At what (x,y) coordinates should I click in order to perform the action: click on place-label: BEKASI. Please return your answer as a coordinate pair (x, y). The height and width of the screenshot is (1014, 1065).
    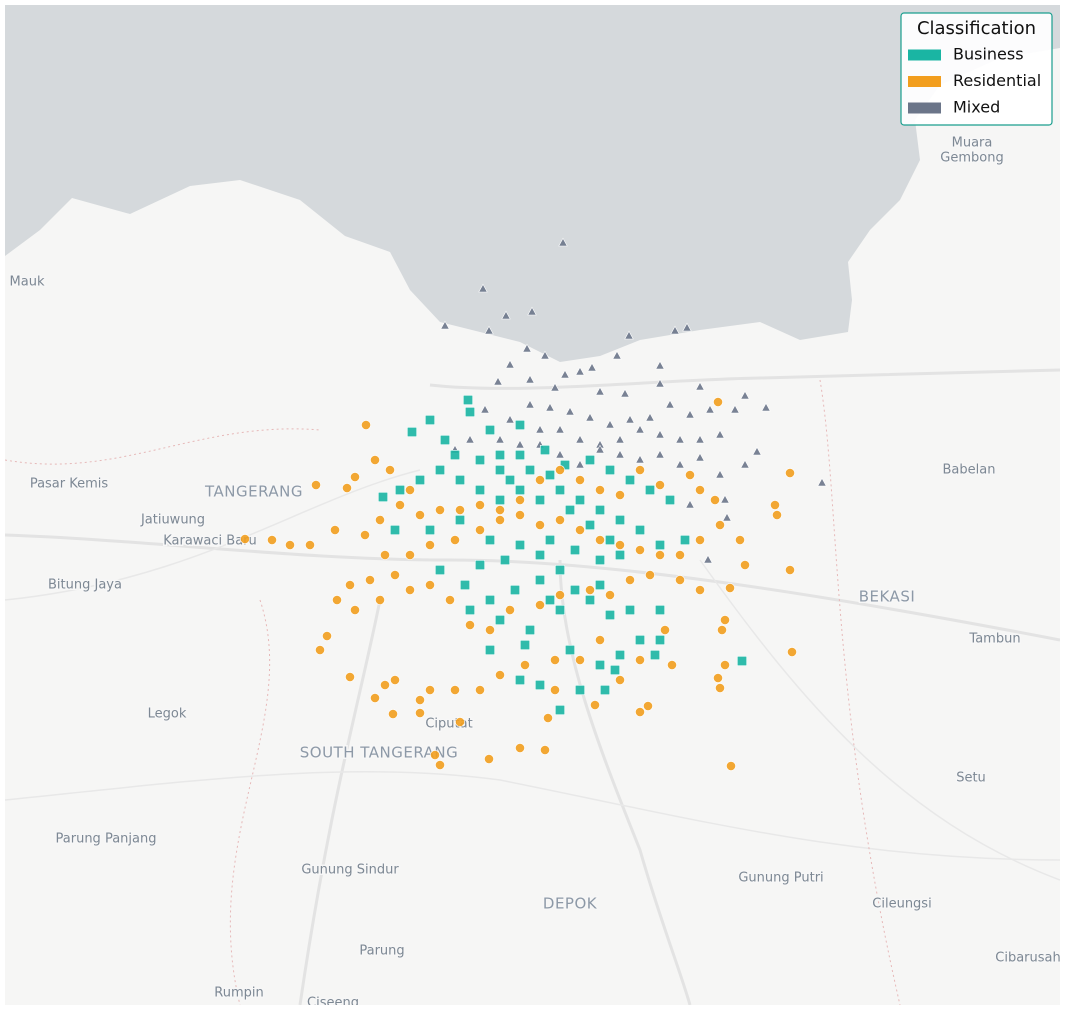
    Looking at the image, I should click on (887, 597).